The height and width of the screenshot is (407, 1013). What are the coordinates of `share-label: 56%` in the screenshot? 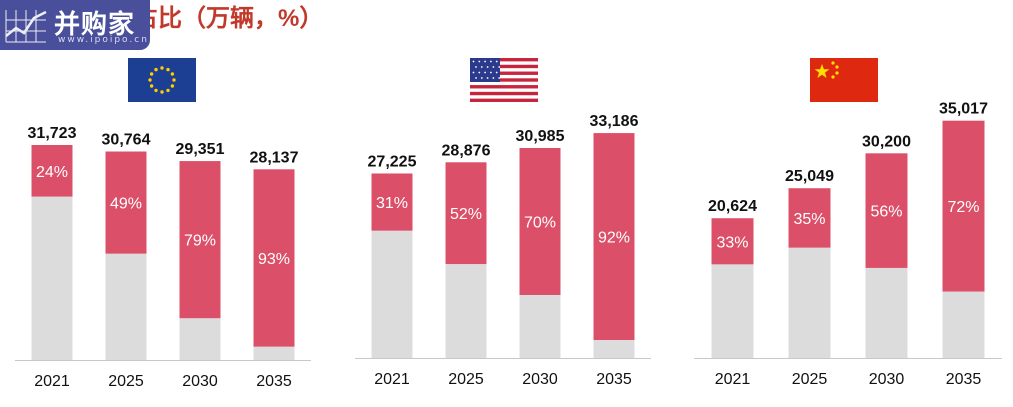 It's located at (886, 212).